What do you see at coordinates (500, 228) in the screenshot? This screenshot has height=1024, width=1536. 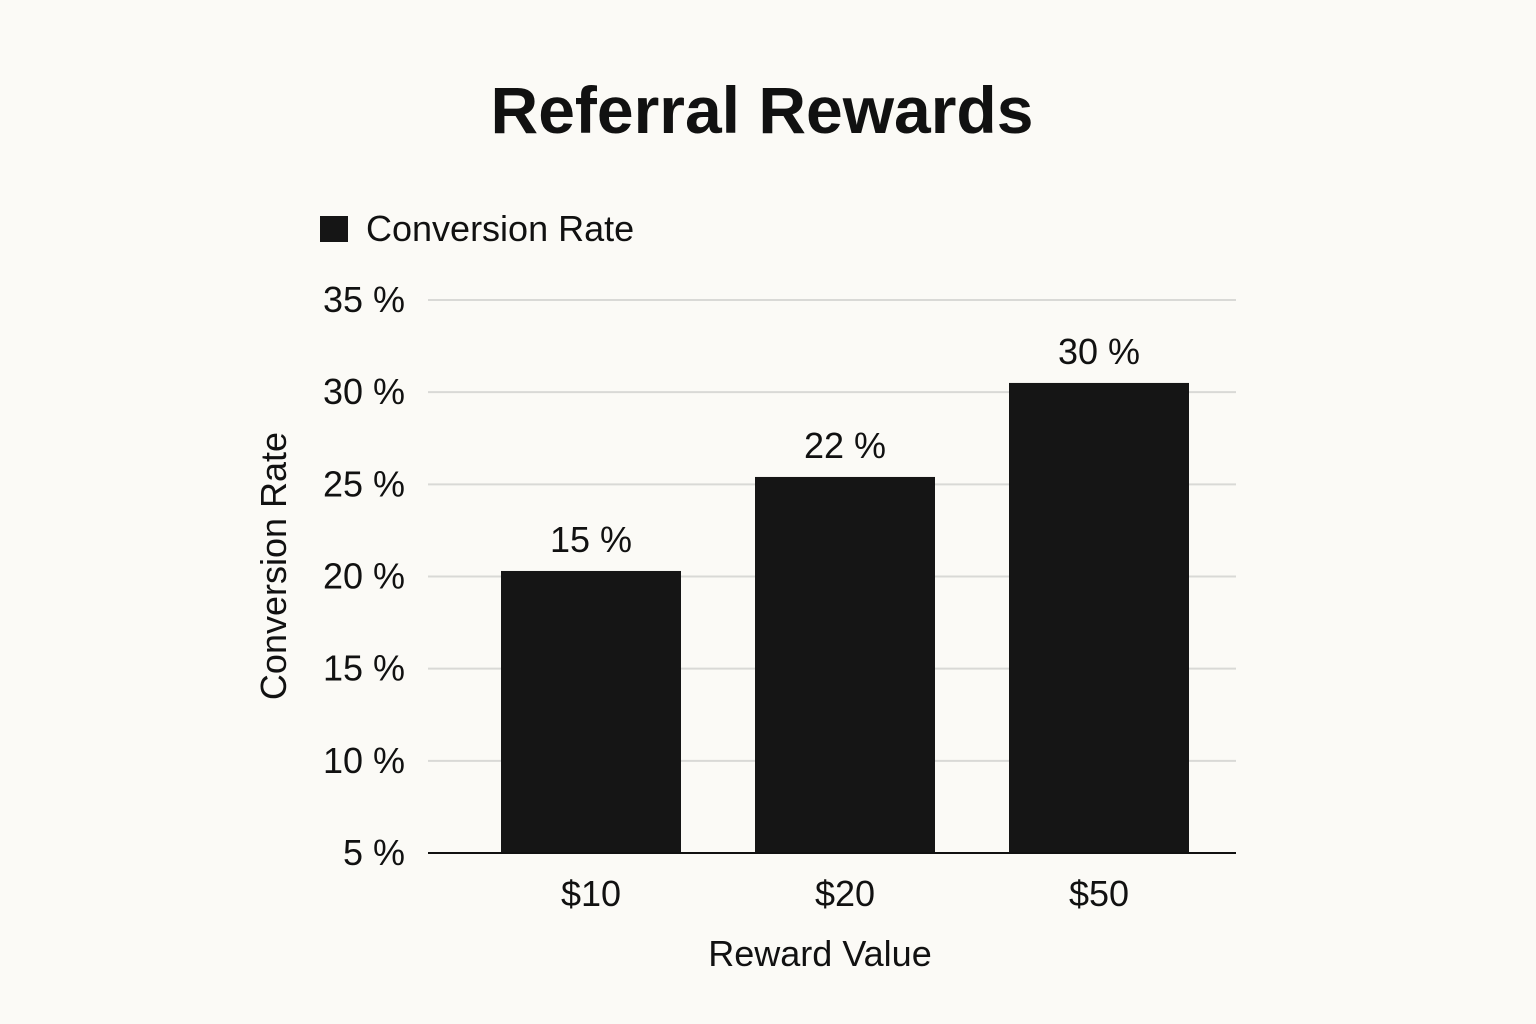 I see `legend-label: Conversion Rate` at bounding box center [500, 228].